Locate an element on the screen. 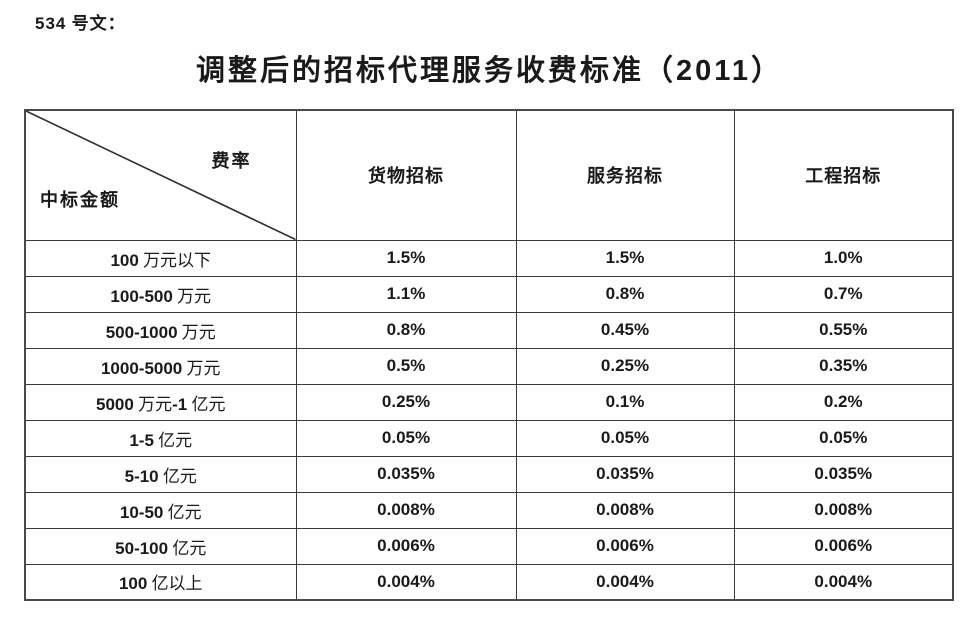 Image resolution: width=979 pixels, height=638 pixels. fee-cell: 0.7% is located at coordinates (843, 294).